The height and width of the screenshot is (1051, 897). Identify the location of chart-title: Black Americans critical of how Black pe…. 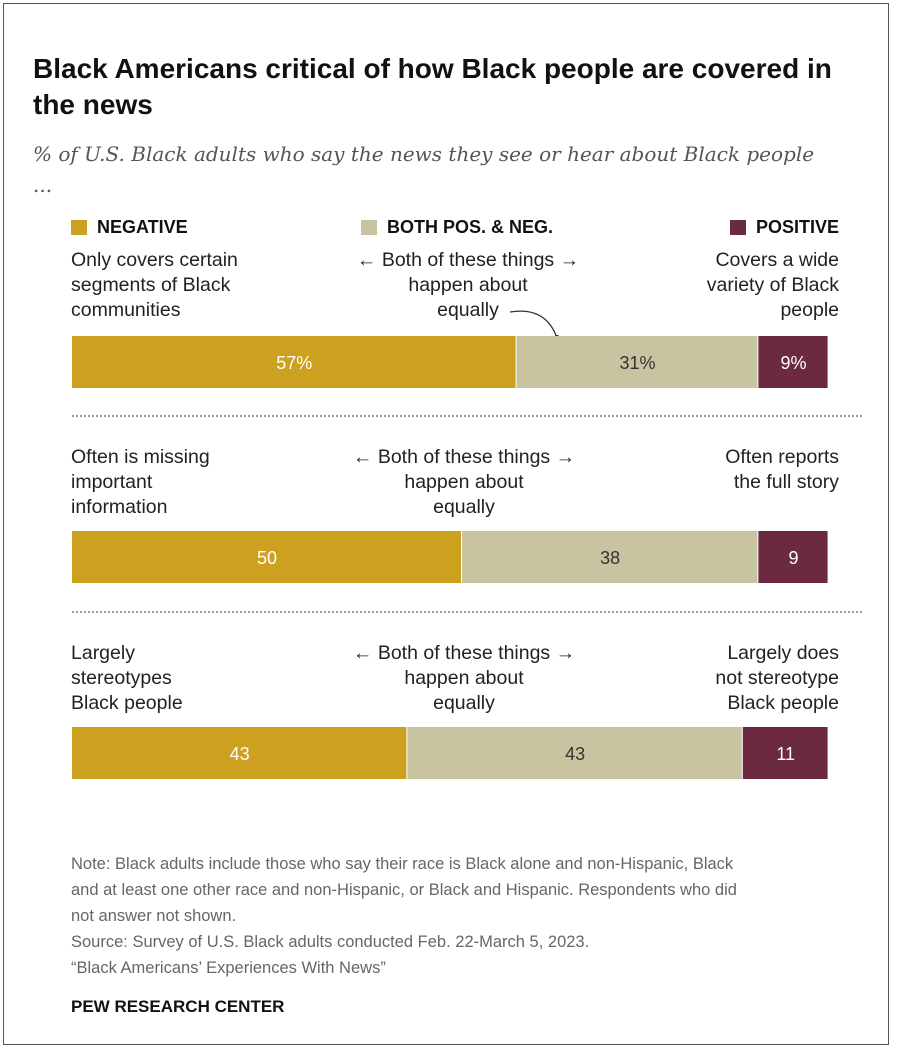
(432, 86).